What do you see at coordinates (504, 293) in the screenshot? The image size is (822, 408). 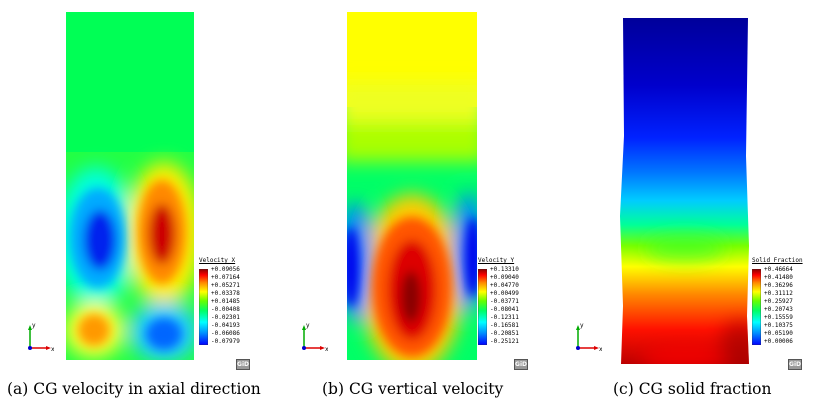 I see `legend-tick: +0.00499` at bounding box center [504, 293].